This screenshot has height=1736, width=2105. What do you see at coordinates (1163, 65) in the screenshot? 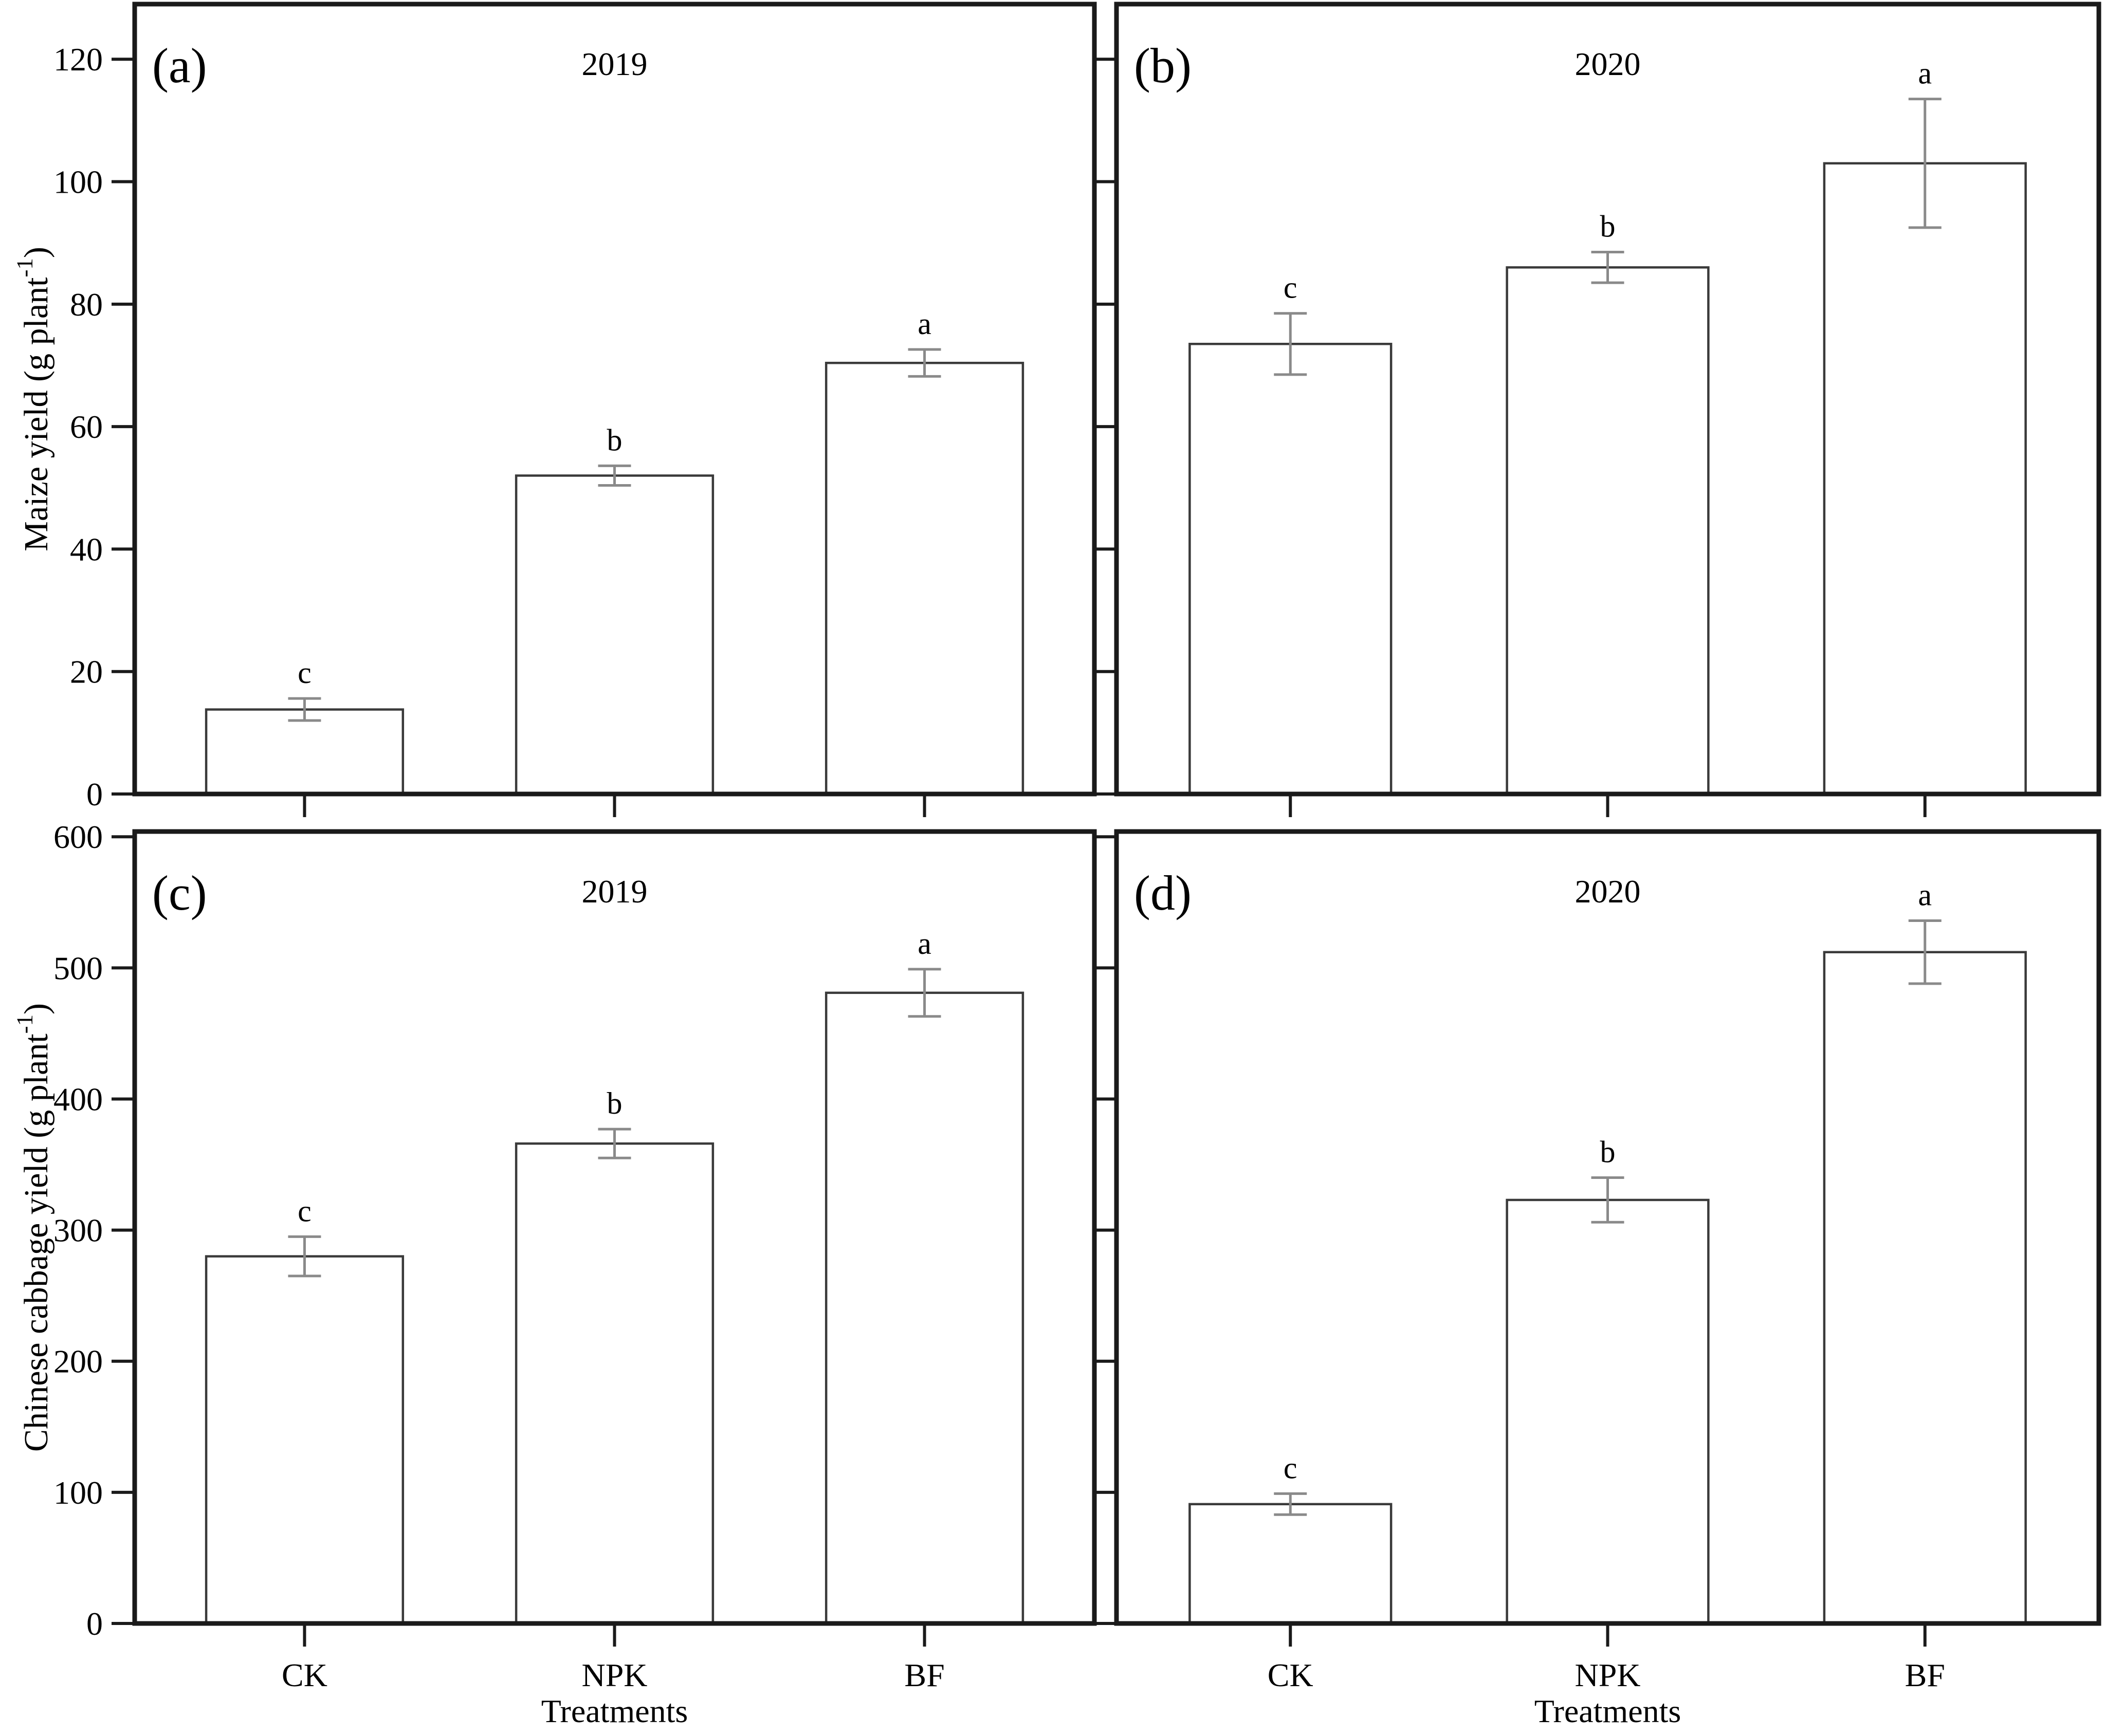
I see `panel-tag: (b)` at bounding box center [1163, 65].